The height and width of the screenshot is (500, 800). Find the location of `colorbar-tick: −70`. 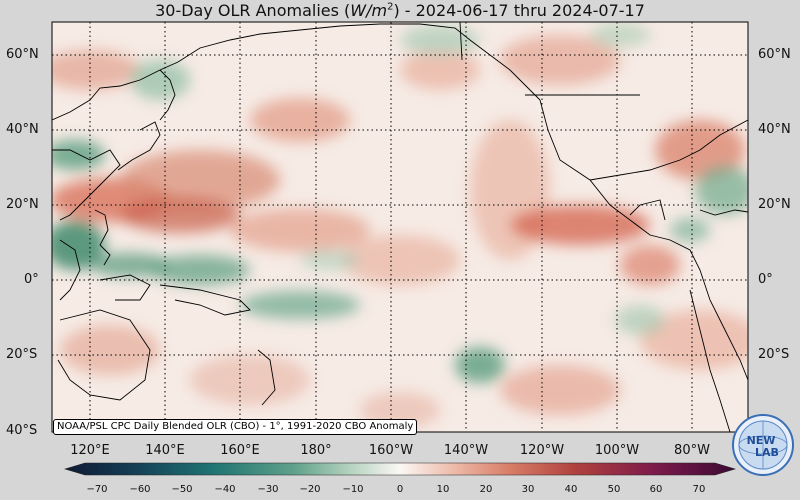

colorbar-tick: −70 is located at coordinates (97, 489).